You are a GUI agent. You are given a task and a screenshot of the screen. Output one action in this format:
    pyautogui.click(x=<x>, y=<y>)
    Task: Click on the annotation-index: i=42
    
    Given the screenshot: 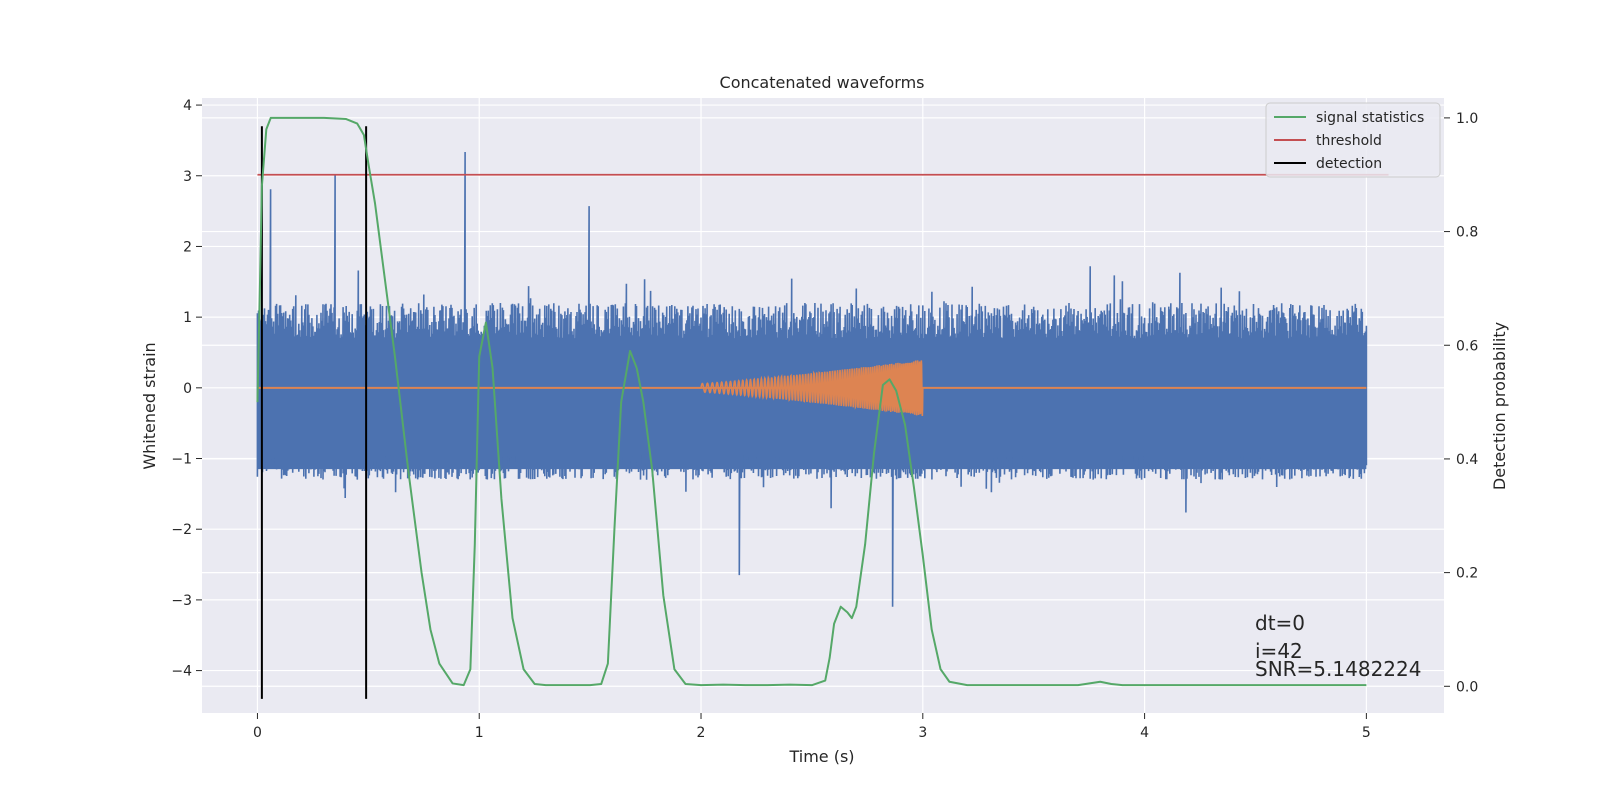 What is the action you would take?
    pyautogui.click(x=1279, y=651)
    